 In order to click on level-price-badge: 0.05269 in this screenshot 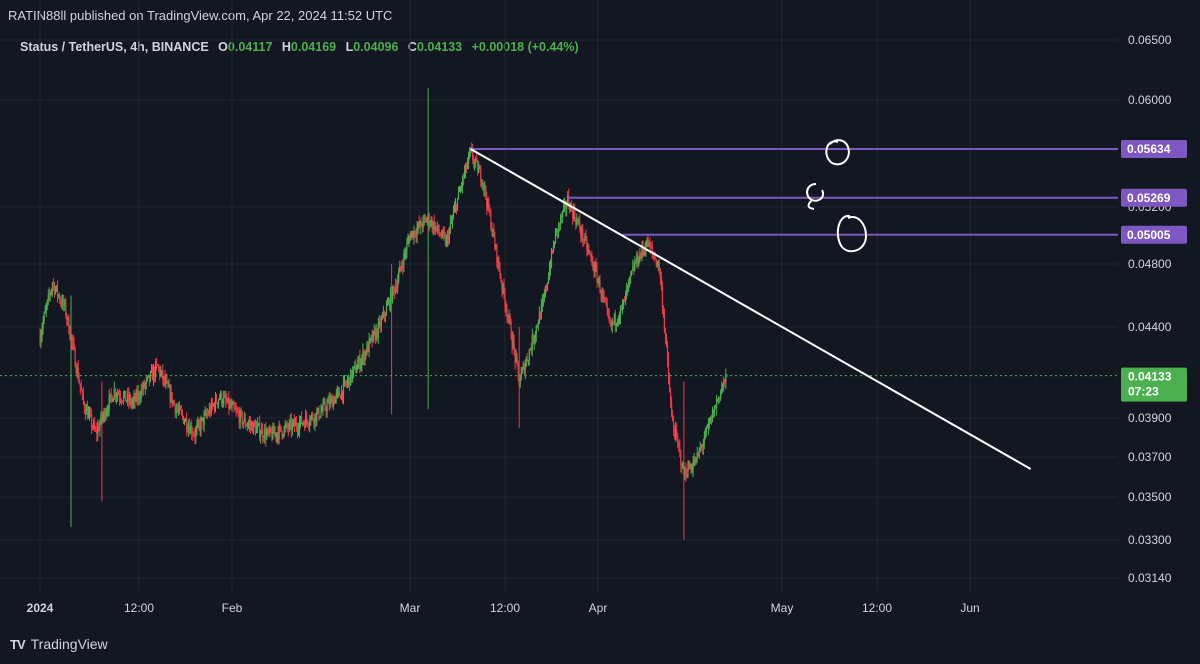, I will do `click(1154, 197)`.